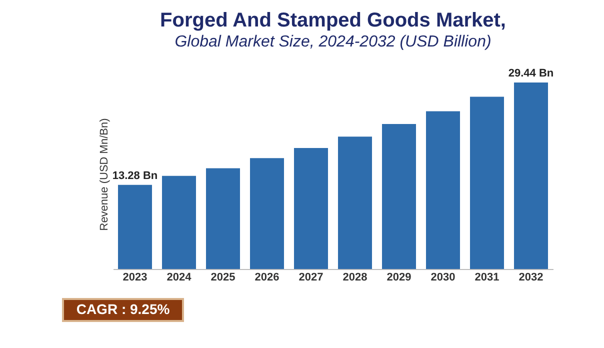 The height and width of the screenshot is (348, 604). Describe the element at coordinates (179, 278) in the screenshot. I see `x-tick-label: 2024` at that location.